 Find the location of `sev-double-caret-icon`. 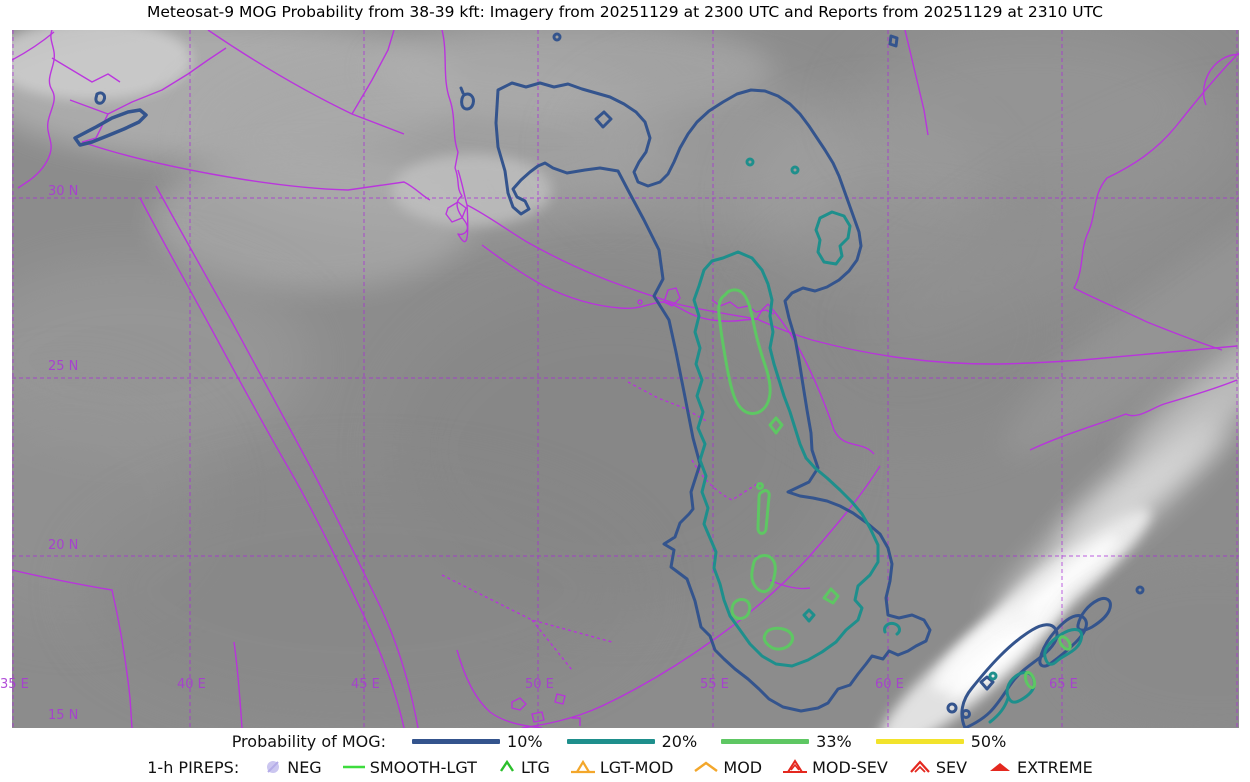

sev-double-caret-icon is located at coordinates (919, 766).